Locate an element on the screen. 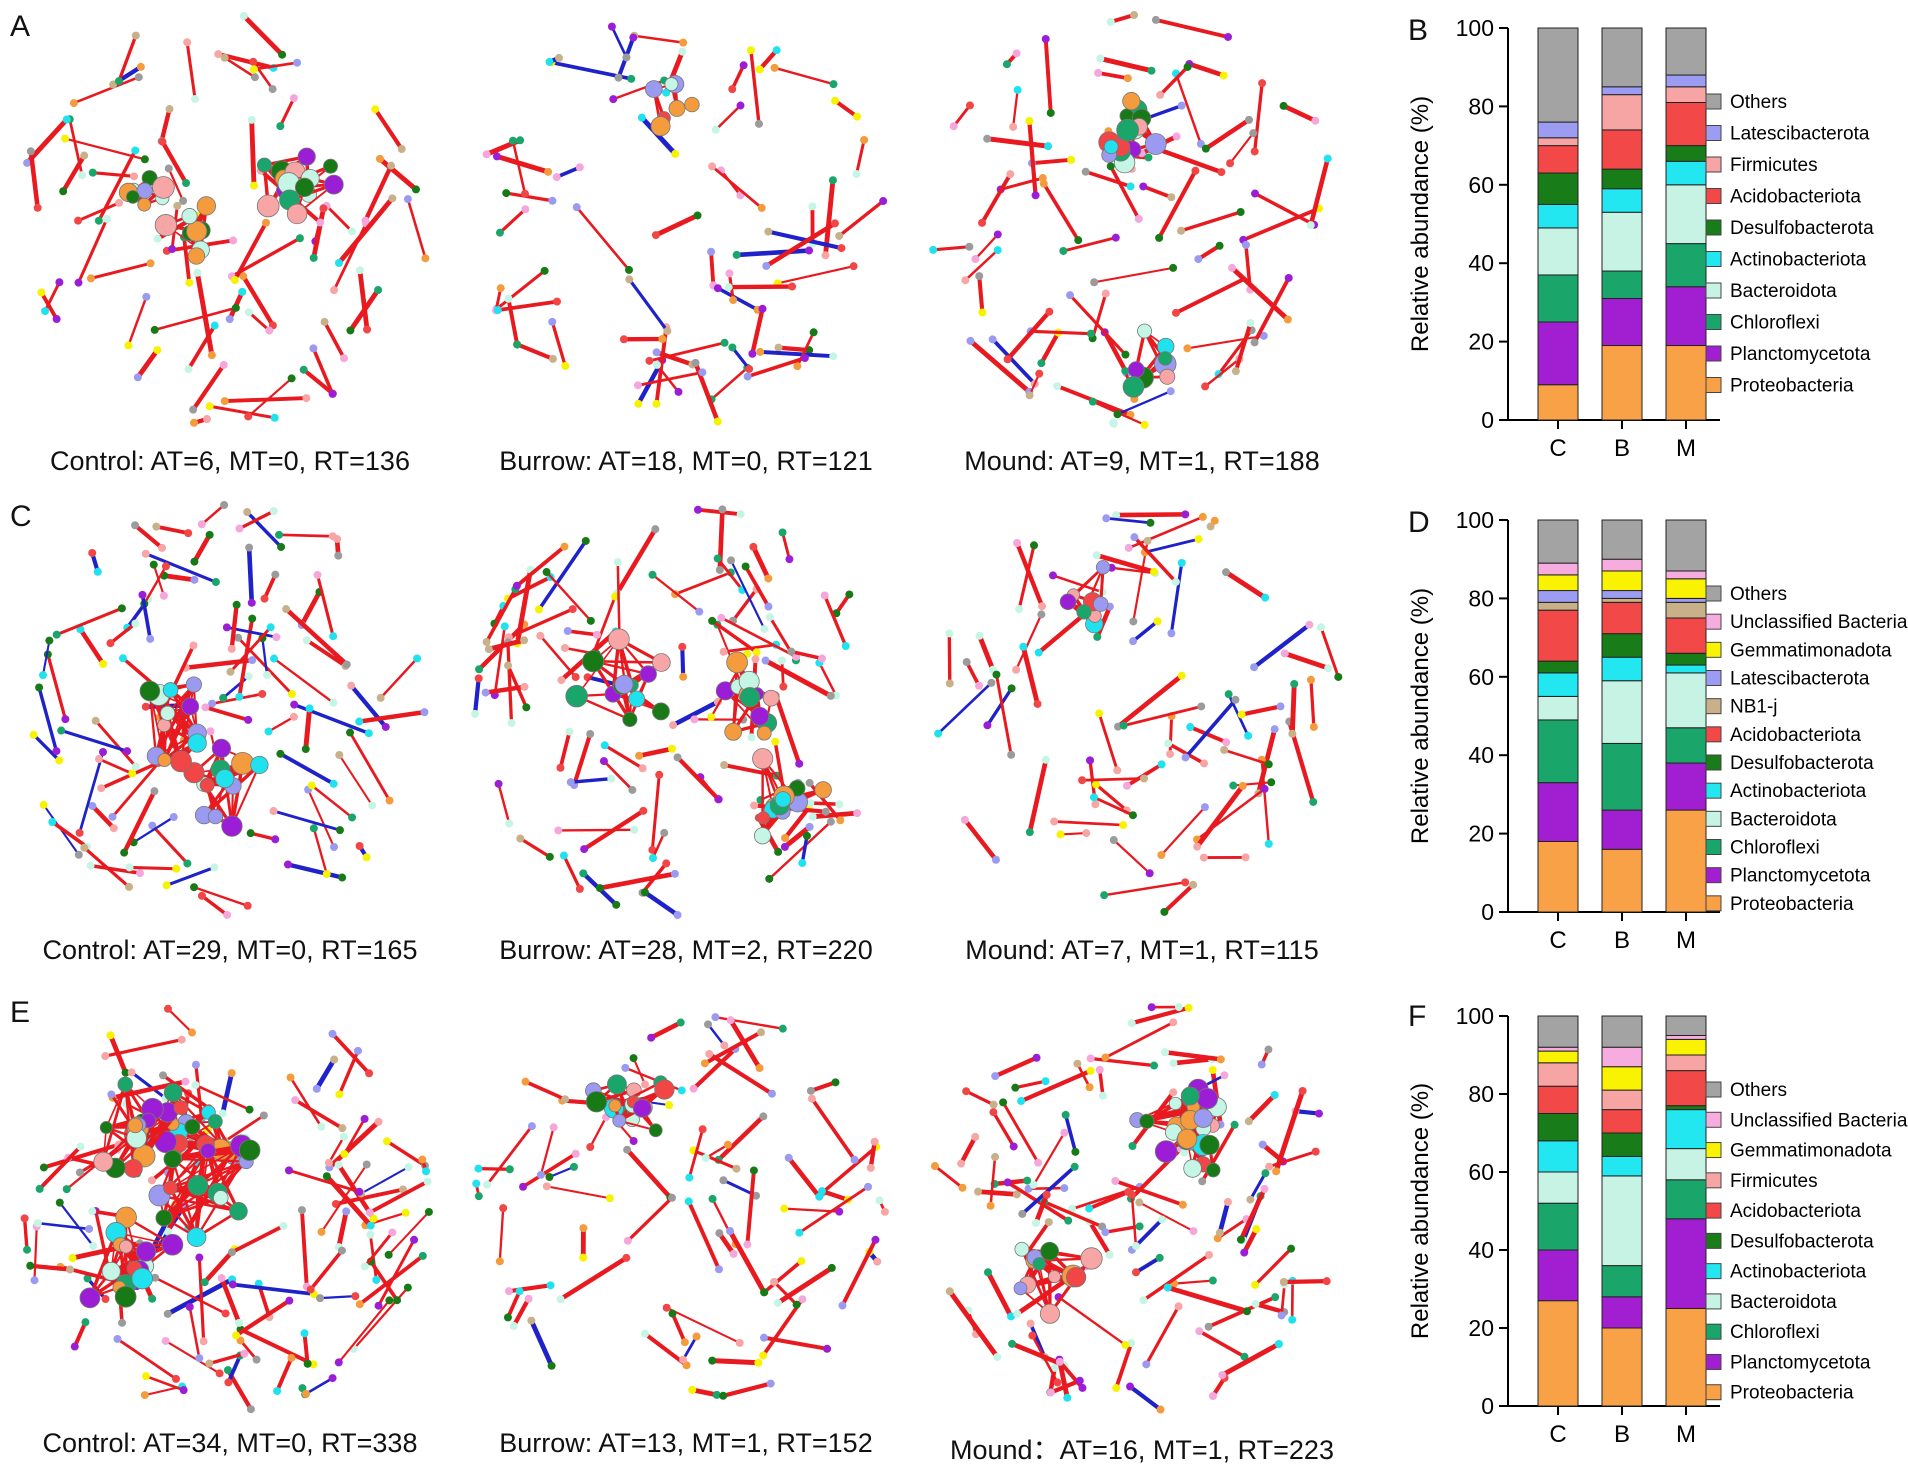 This screenshot has width=1908, height=1467. legend-label: Acidobacteriota is located at coordinates (1795, 197).